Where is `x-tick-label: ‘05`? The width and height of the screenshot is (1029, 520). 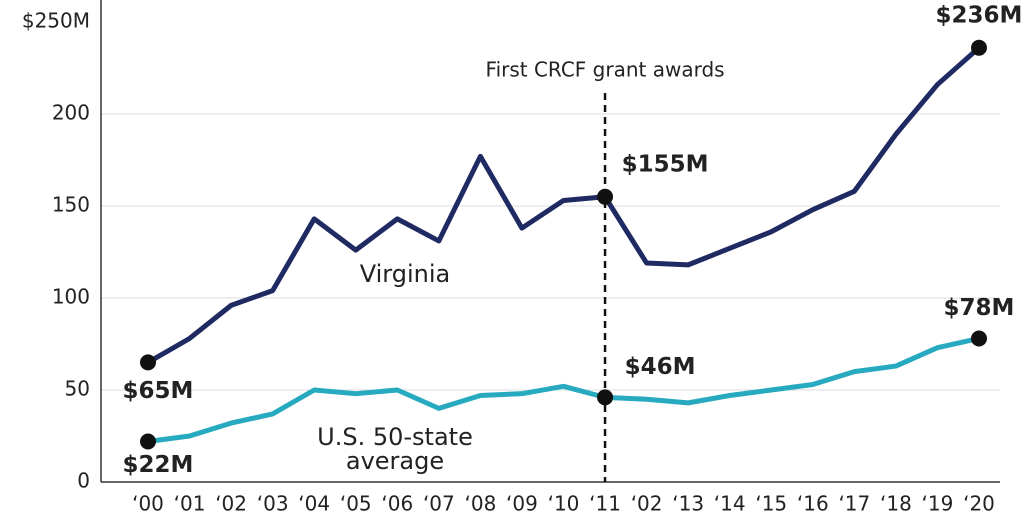 x-tick-label: ‘05 is located at coordinates (356, 504).